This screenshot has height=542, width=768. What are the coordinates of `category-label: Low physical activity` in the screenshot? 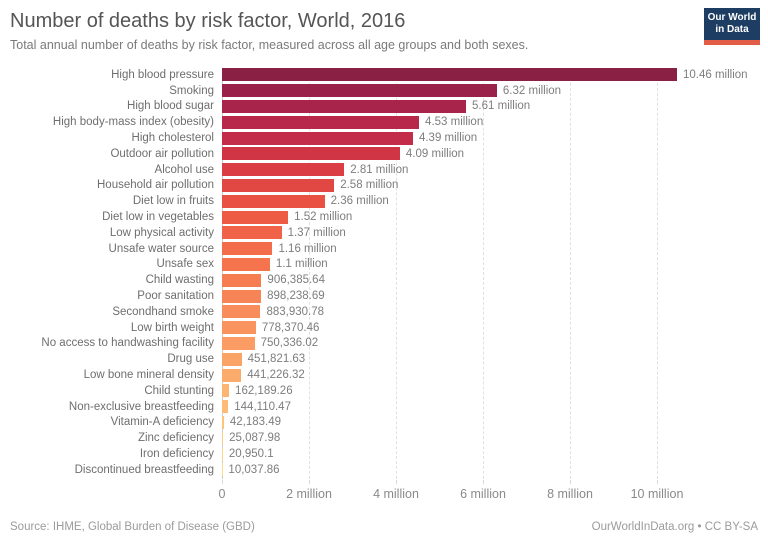 It's located at (161, 232).